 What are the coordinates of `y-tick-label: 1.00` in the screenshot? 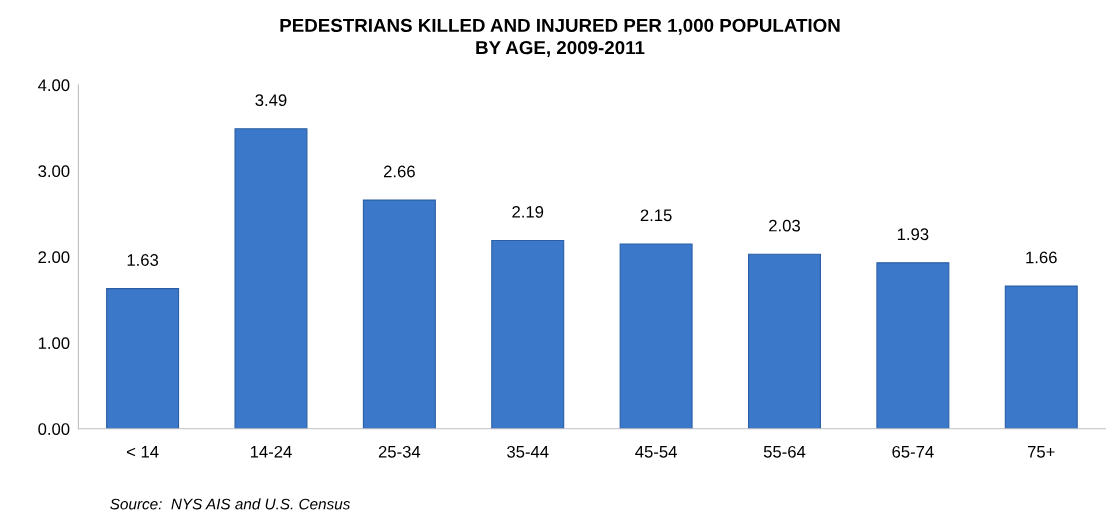 It's located at (54, 343).